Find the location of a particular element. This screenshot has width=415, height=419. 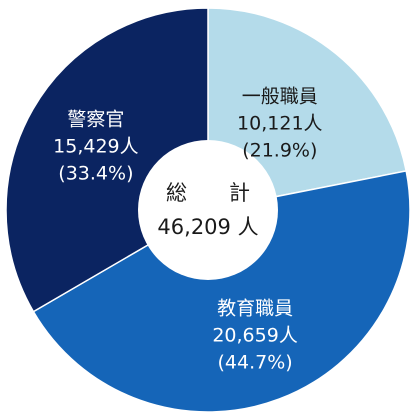

center-title: 総 計 is located at coordinates (208, 193).